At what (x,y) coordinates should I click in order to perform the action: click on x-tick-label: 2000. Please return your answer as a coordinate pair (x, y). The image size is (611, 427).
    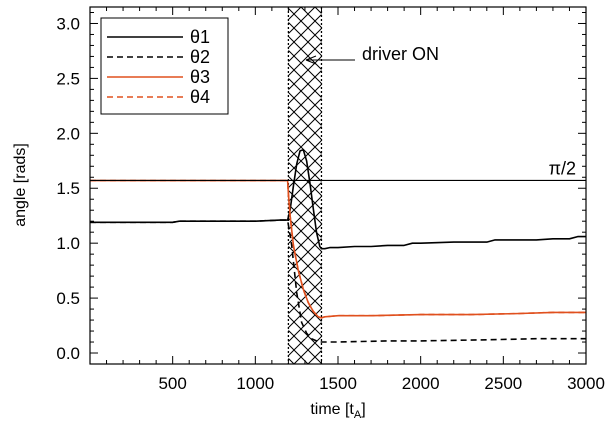
    Looking at the image, I should click on (421, 383).